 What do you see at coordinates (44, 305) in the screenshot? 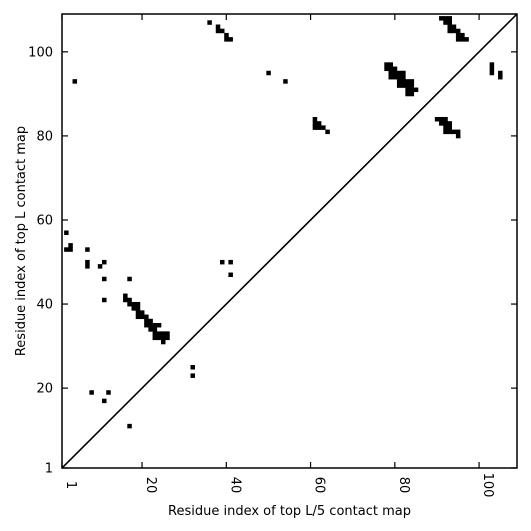
I see `y-tick-label: 40` at bounding box center [44, 305].